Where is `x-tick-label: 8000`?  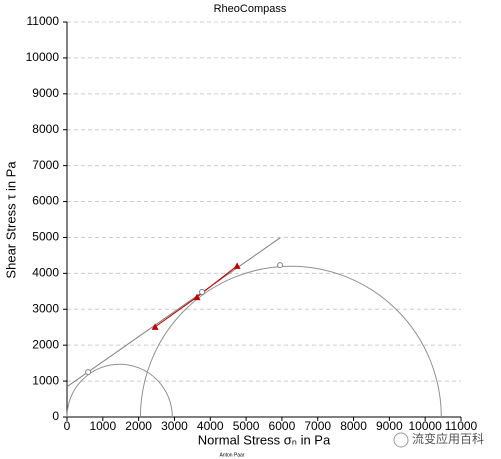 x-tick-label: 8000 is located at coordinates (353, 426).